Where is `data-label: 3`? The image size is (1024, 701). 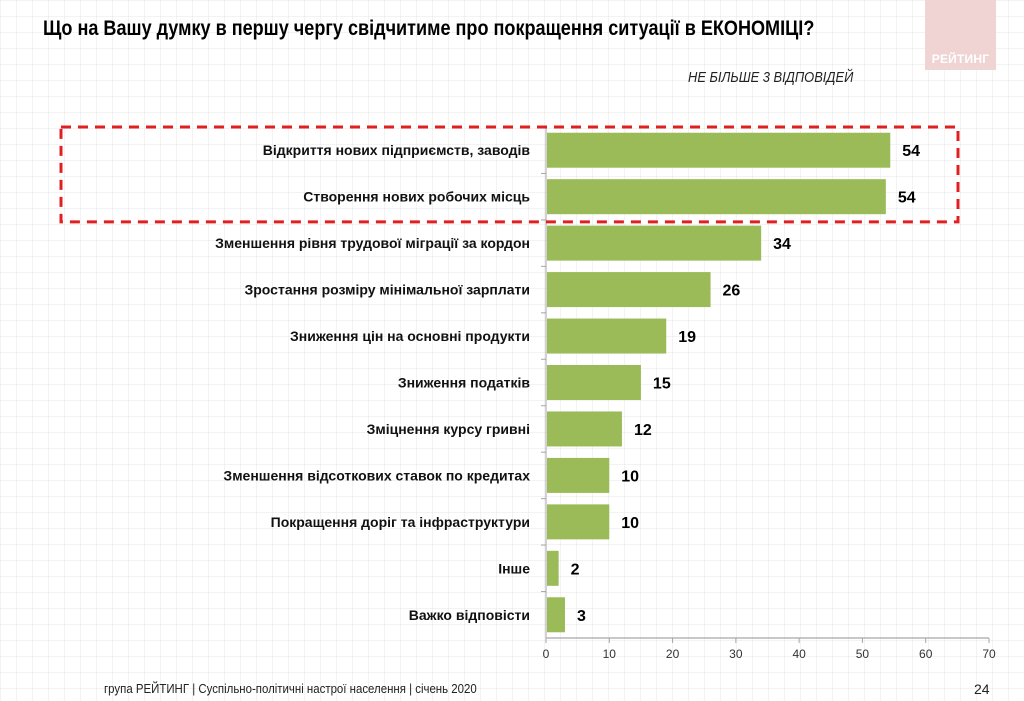 data-label: 3 is located at coordinates (581, 616).